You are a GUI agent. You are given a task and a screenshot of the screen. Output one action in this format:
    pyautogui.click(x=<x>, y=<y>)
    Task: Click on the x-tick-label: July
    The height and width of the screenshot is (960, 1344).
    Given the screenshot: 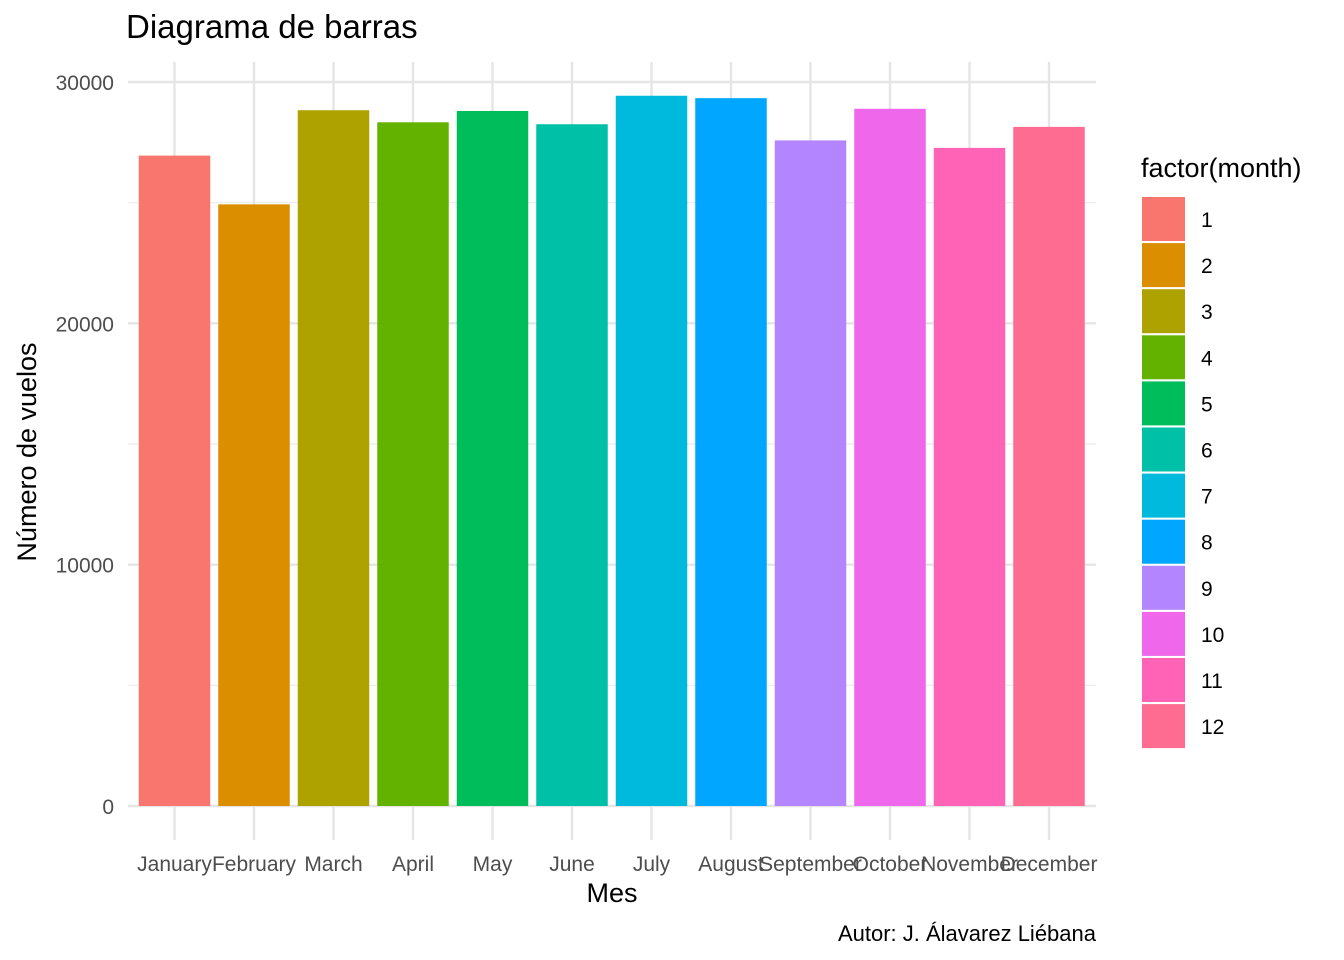 What is the action you would take?
    pyautogui.click(x=652, y=864)
    